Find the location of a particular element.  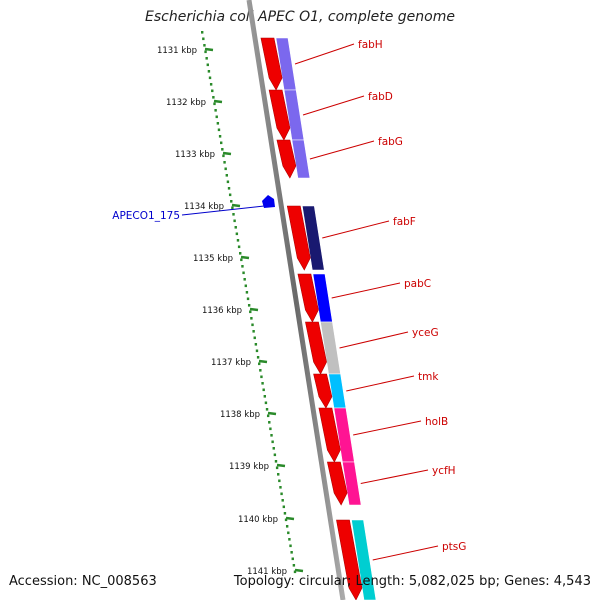

tick-label: 1133 kbp is located at coordinates (195, 155).